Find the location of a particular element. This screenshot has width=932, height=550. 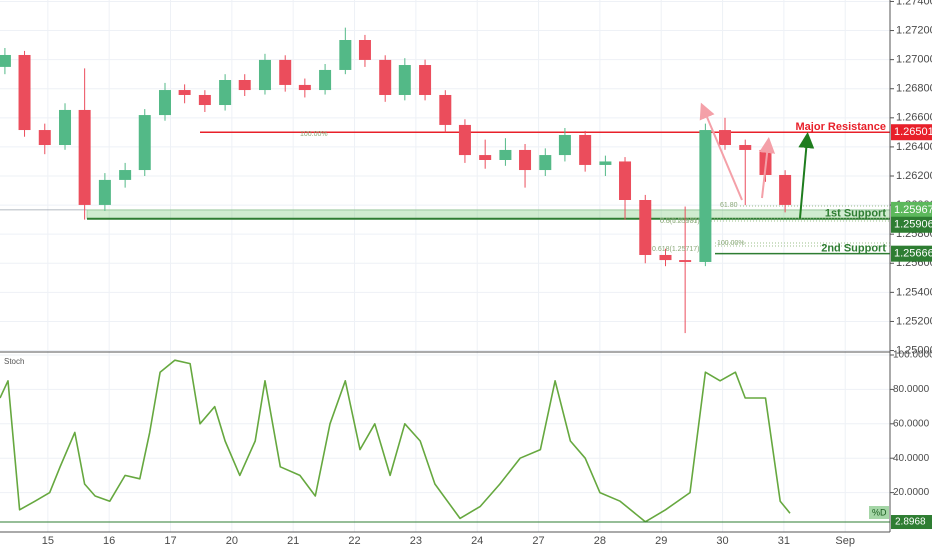

price-axis is located at coordinates (911, 275).